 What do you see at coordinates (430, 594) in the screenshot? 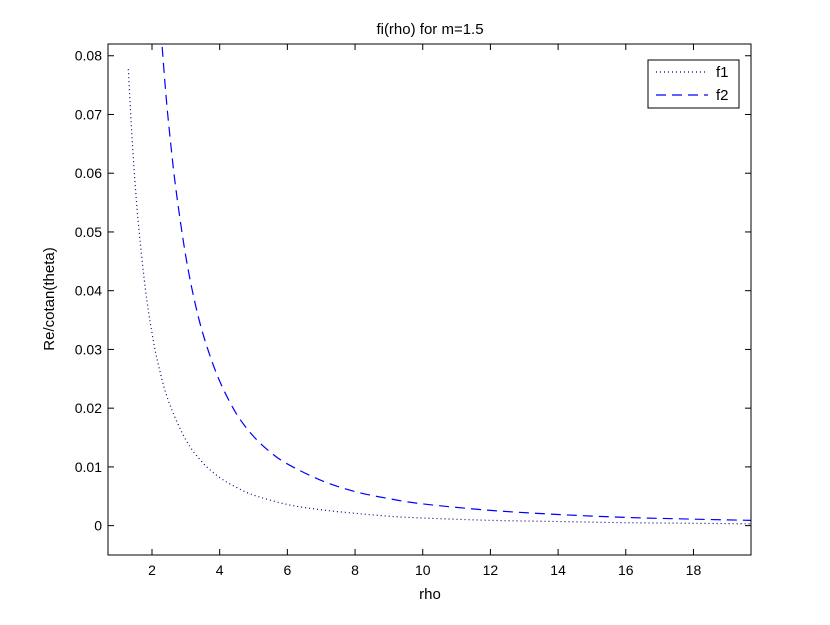
I see `x-axis-label: rho` at bounding box center [430, 594].